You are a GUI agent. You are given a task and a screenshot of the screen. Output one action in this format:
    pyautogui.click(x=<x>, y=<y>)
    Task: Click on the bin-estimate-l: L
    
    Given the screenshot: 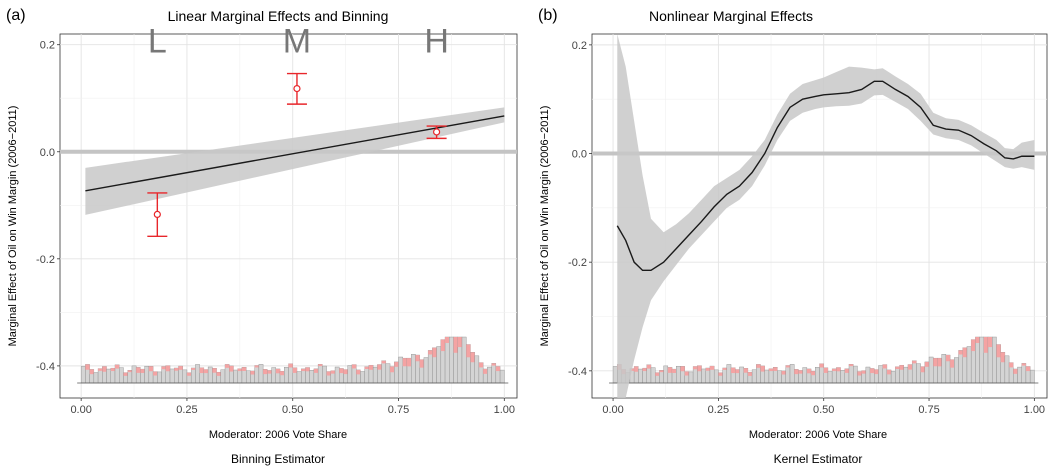 What is the action you would take?
    pyautogui.click(x=157, y=130)
    